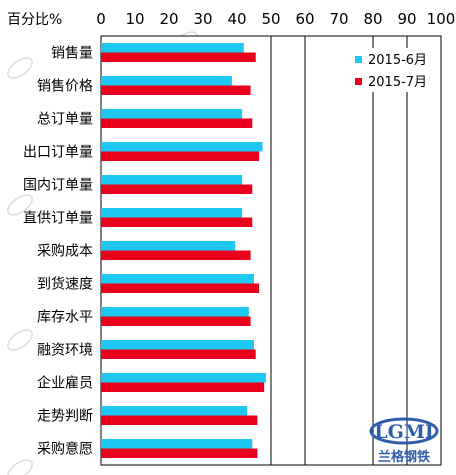  I want to click on category-label-10: 企业雇员, so click(65, 383).